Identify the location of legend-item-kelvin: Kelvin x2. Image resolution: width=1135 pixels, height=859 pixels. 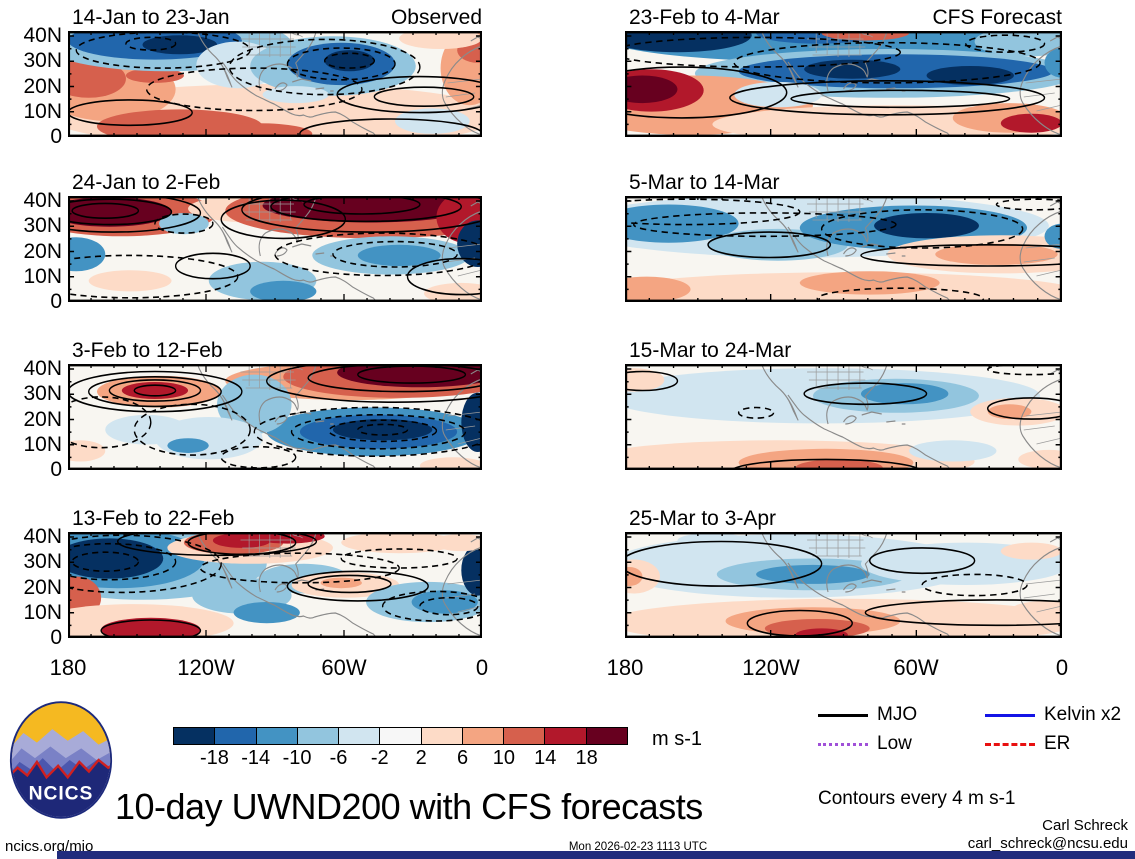
(1053, 714).